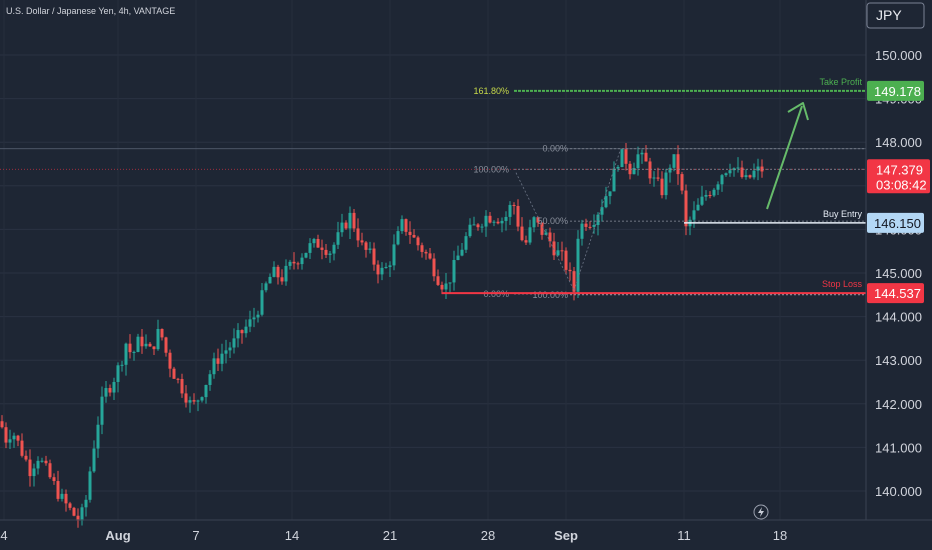 This screenshot has height=550, width=932. I want to click on lightning-icon, so click(761, 512).